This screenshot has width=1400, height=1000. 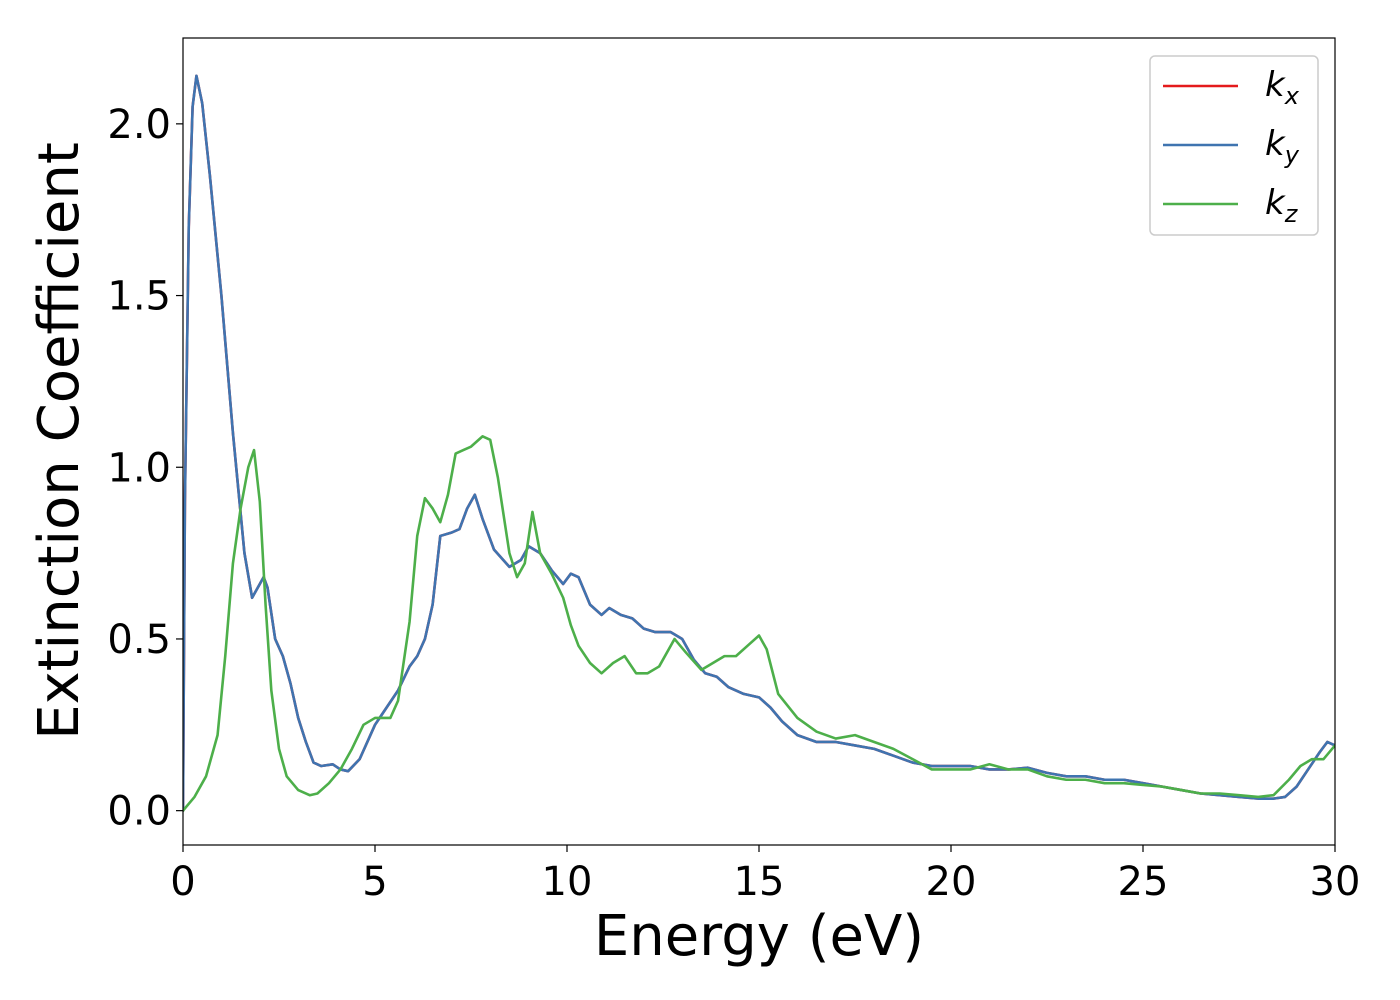 What do you see at coordinates (374, 882) in the screenshot?
I see `x-tick-label: 5` at bounding box center [374, 882].